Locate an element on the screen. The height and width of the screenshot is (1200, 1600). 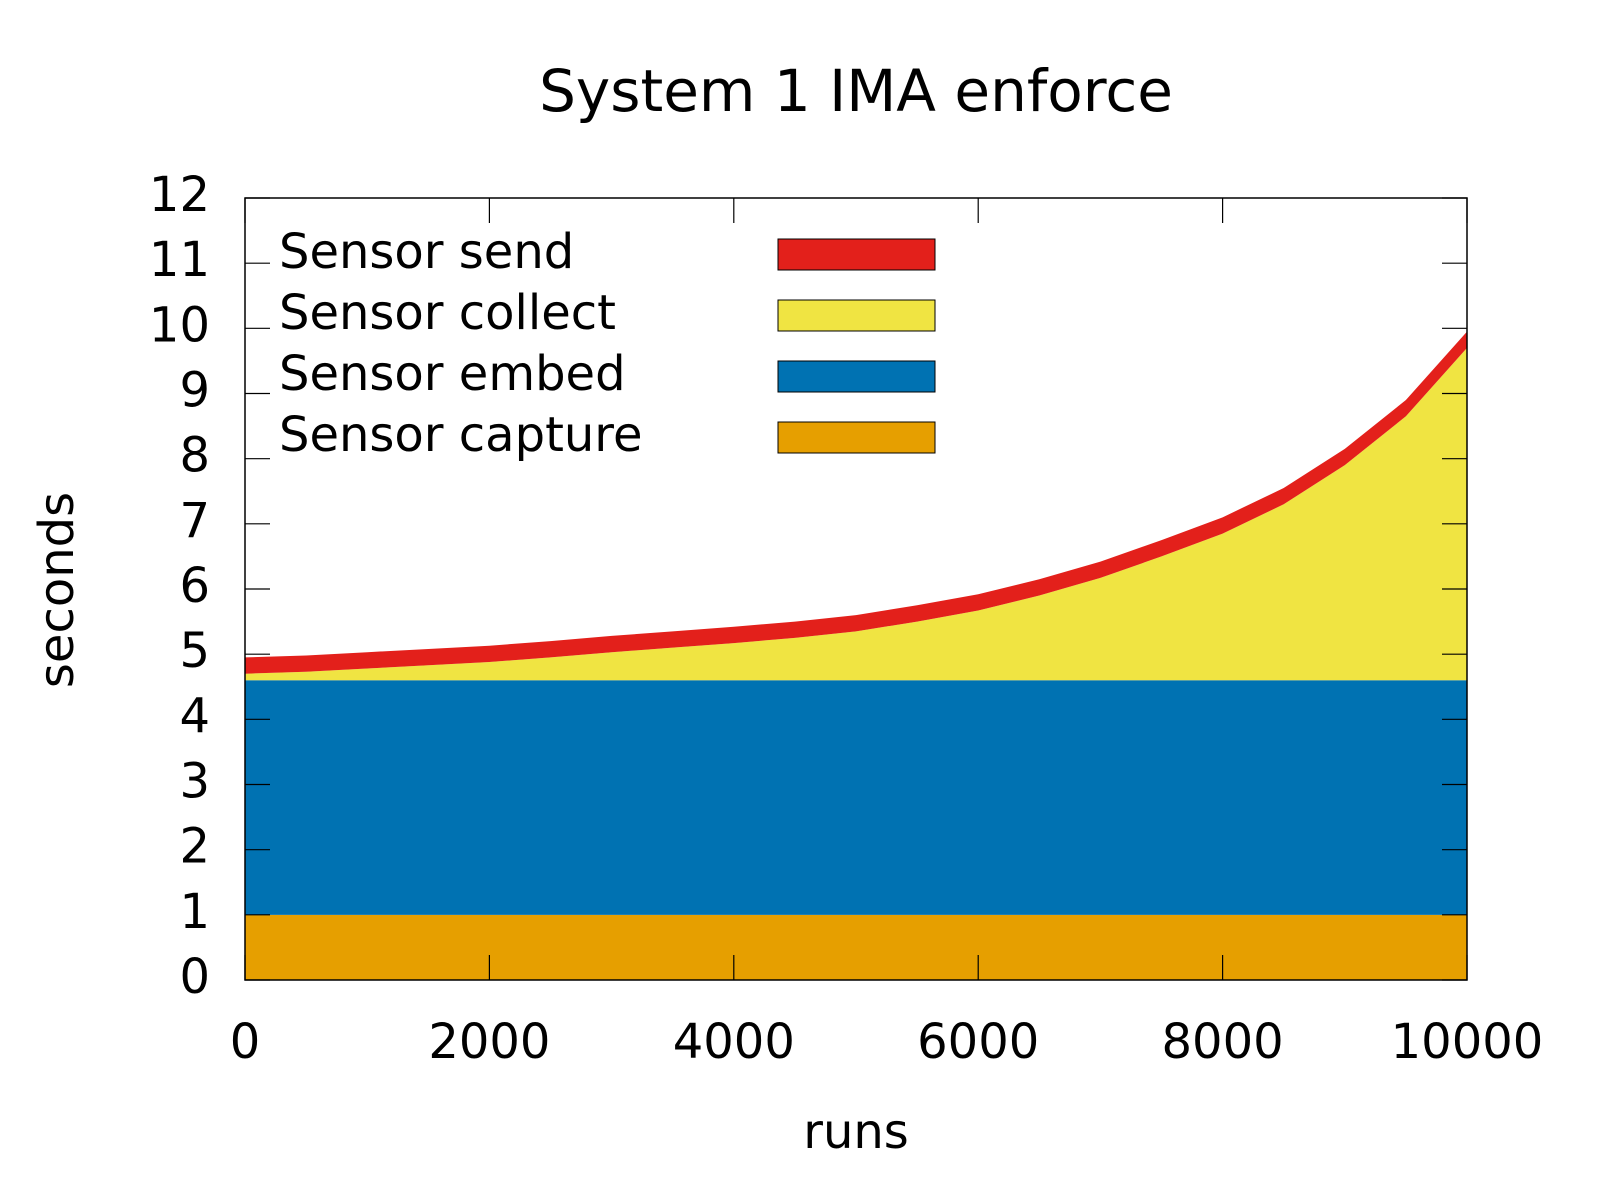
y-tick-label: 11 is located at coordinates (179, 260).